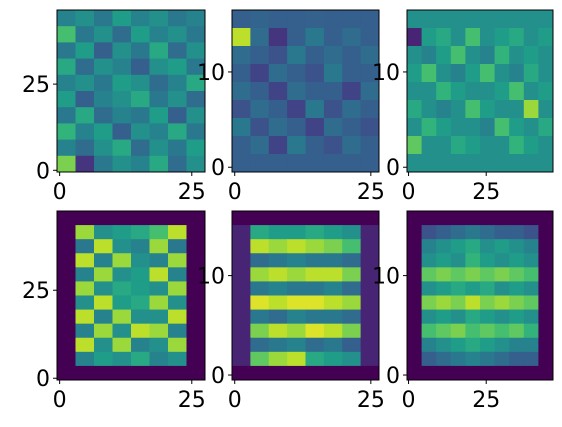 The image size is (562, 427). What do you see at coordinates (371, 400) in the screenshot?
I see `x-tick-label: 25` at bounding box center [371, 400].